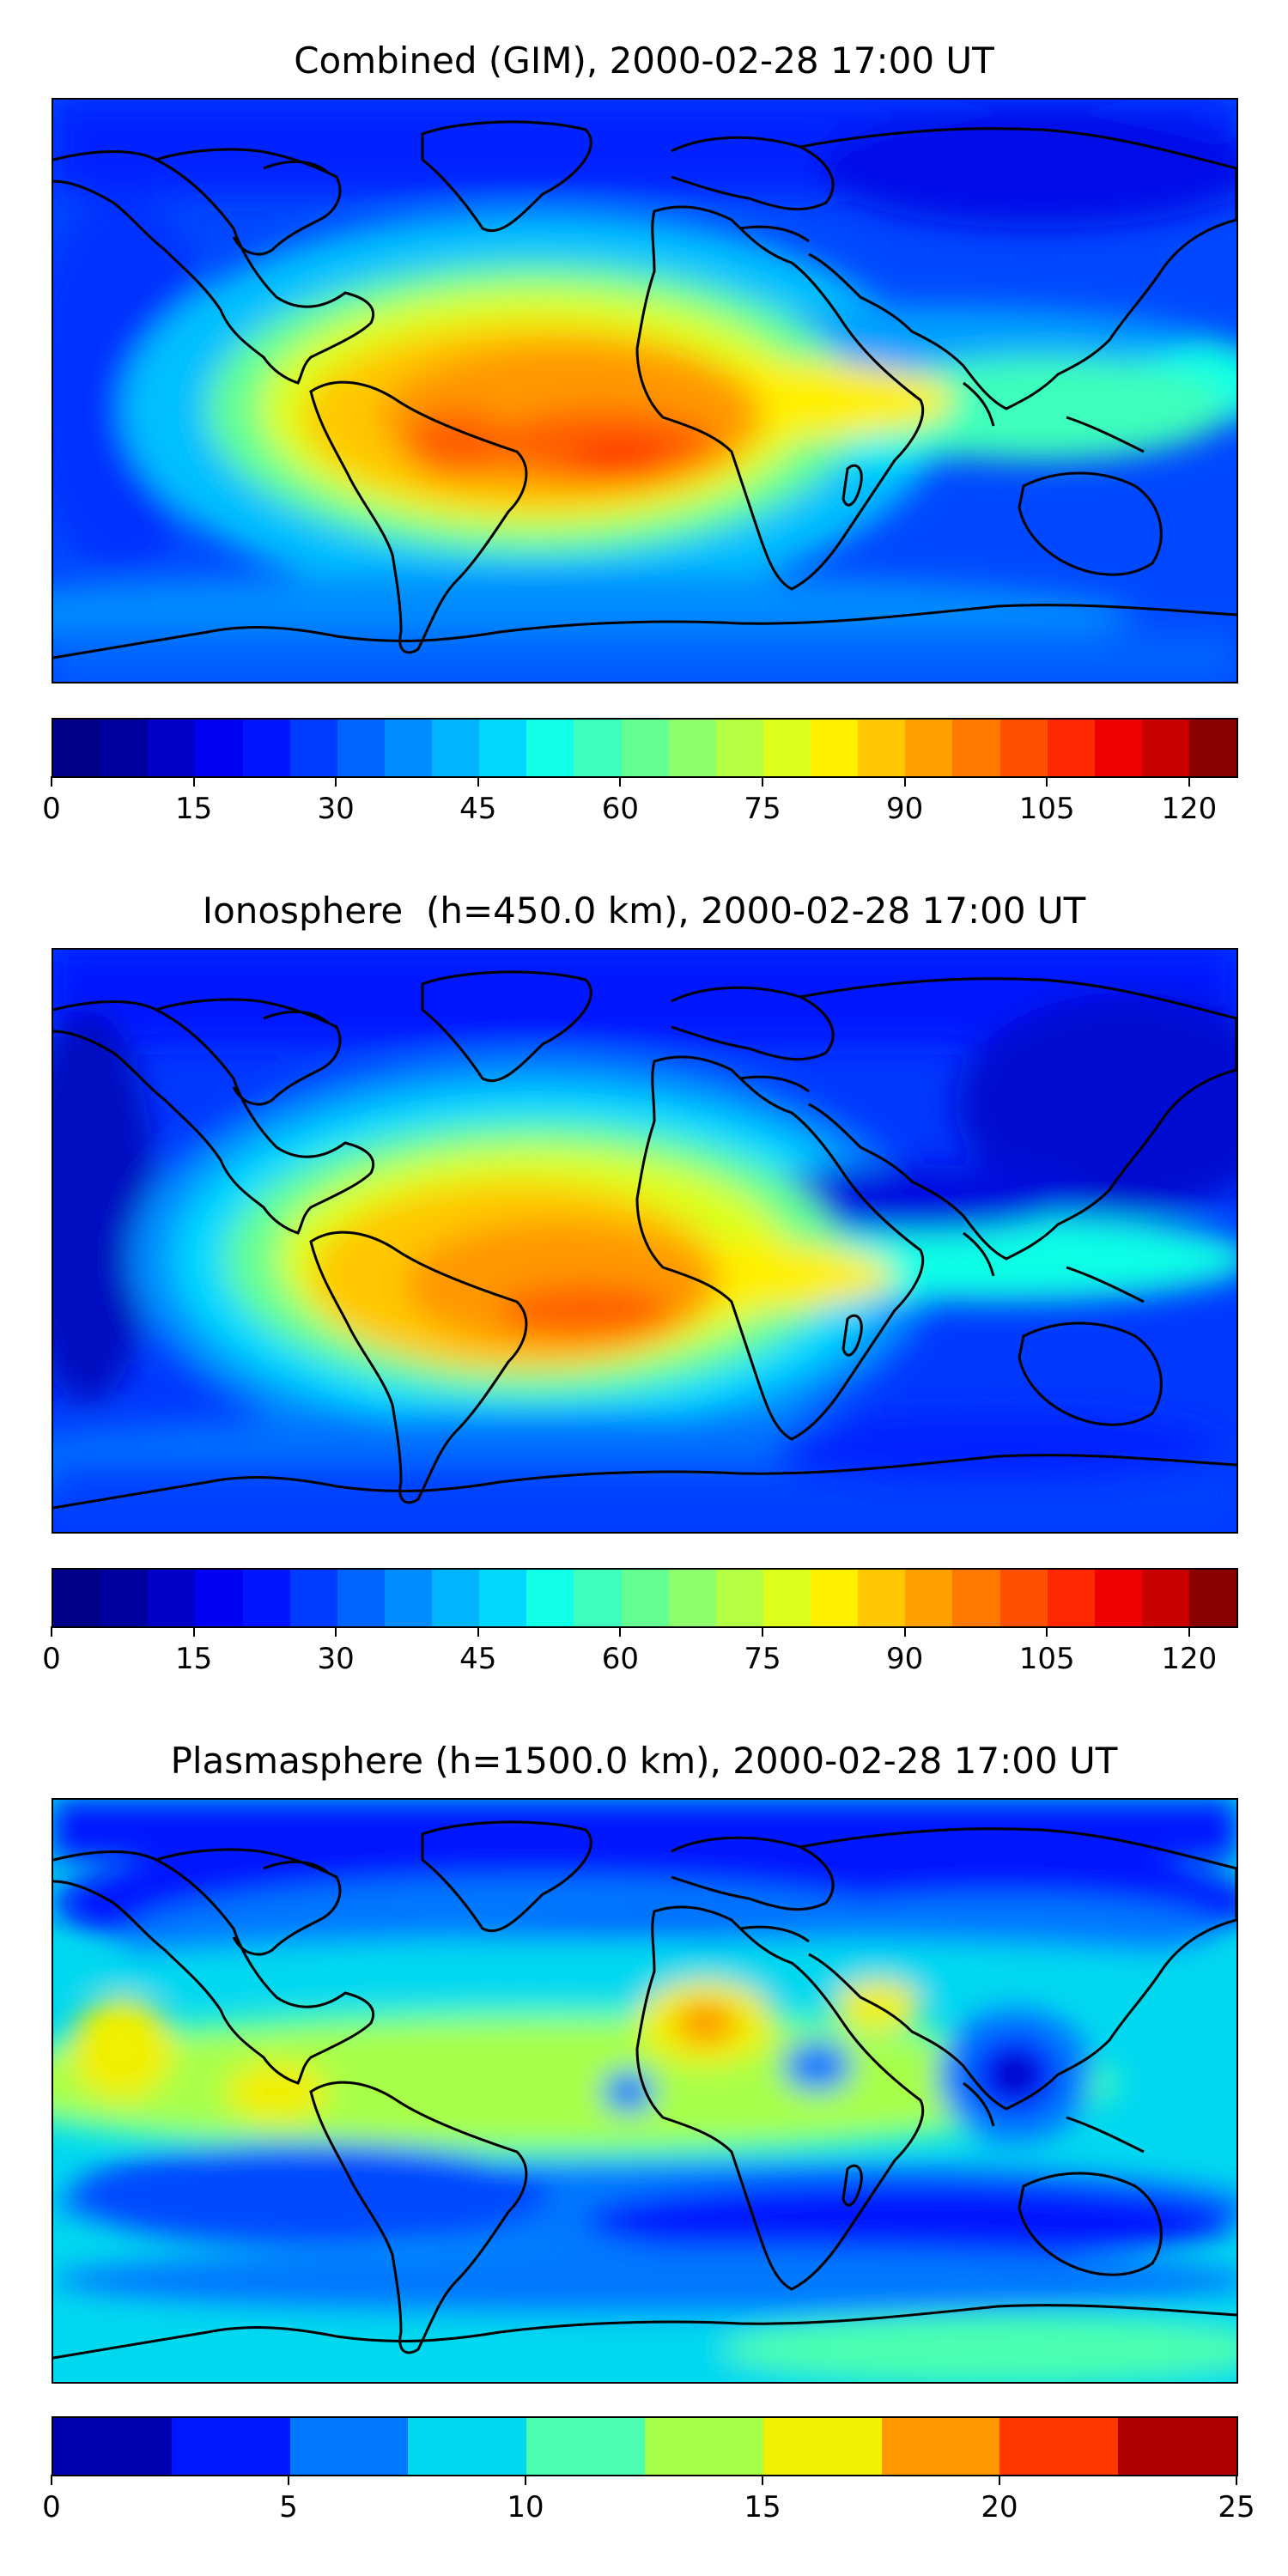  Describe the element at coordinates (620, 809) in the screenshot. I see `colorbar-tick-label: 60` at that location.